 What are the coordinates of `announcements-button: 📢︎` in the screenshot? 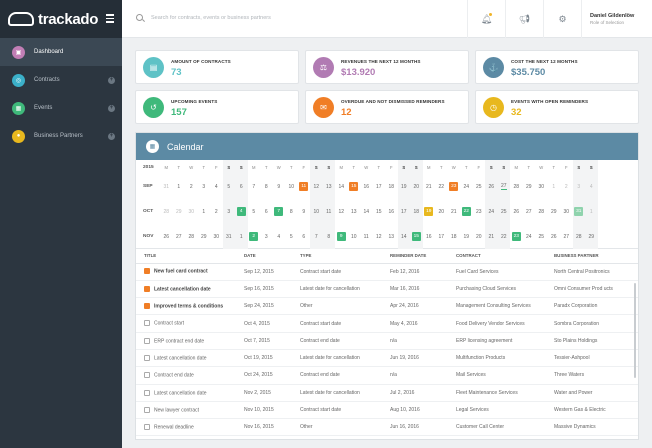 It's located at (524, 19).